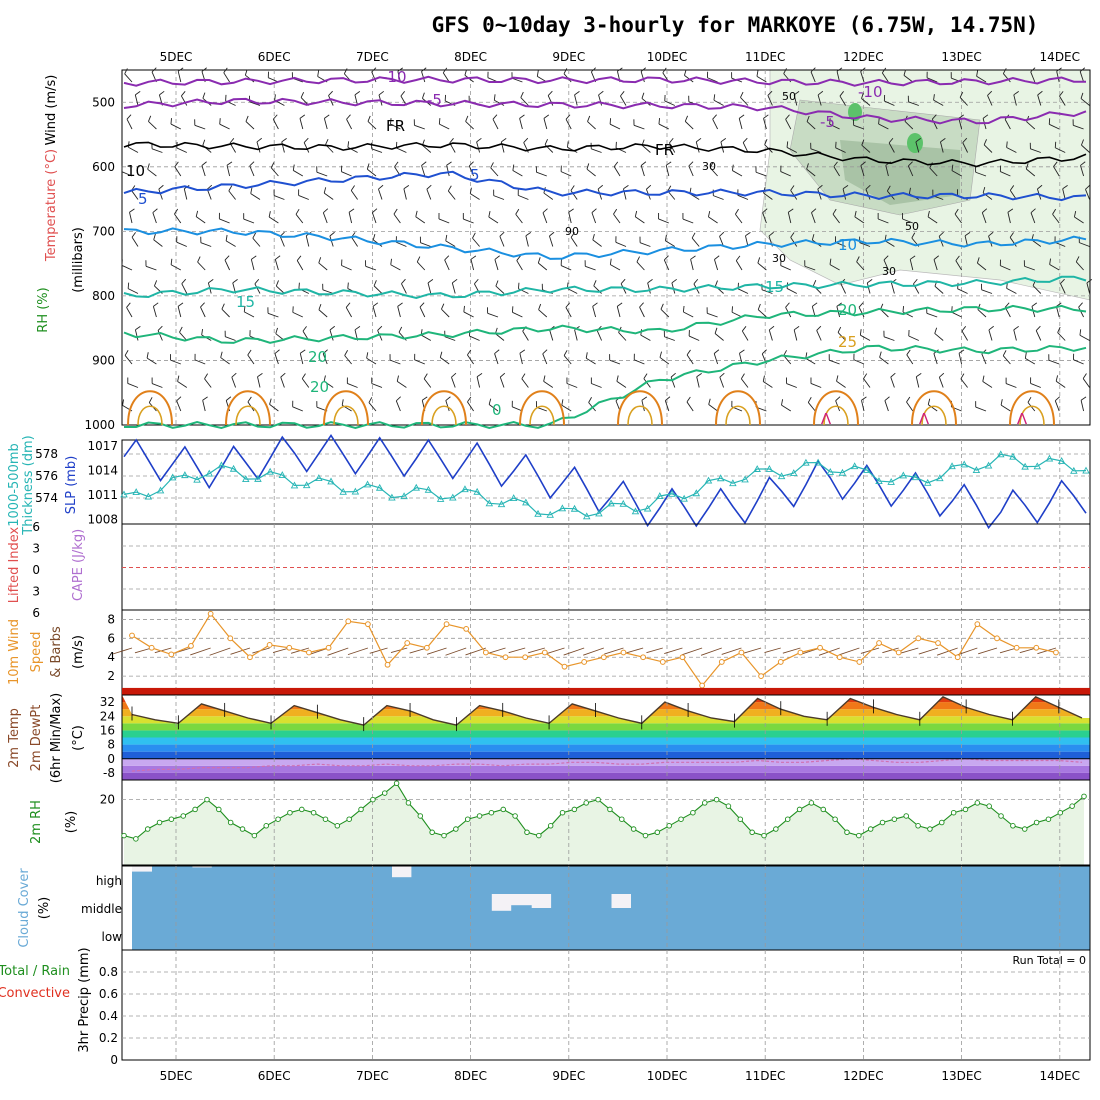 Image resolution: width=1100 pixels, height=1100 pixels. What do you see at coordinates (568, 1076) in the screenshot?
I see `date-tick-label: 9DEC` at bounding box center [568, 1076].